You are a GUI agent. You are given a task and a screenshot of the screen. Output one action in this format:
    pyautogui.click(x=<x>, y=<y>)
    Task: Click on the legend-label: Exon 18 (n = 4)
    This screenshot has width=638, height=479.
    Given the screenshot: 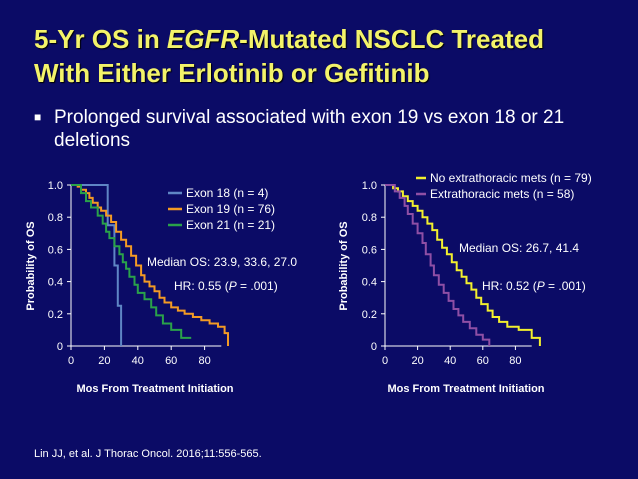 What is the action you would take?
    pyautogui.click(x=227, y=193)
    